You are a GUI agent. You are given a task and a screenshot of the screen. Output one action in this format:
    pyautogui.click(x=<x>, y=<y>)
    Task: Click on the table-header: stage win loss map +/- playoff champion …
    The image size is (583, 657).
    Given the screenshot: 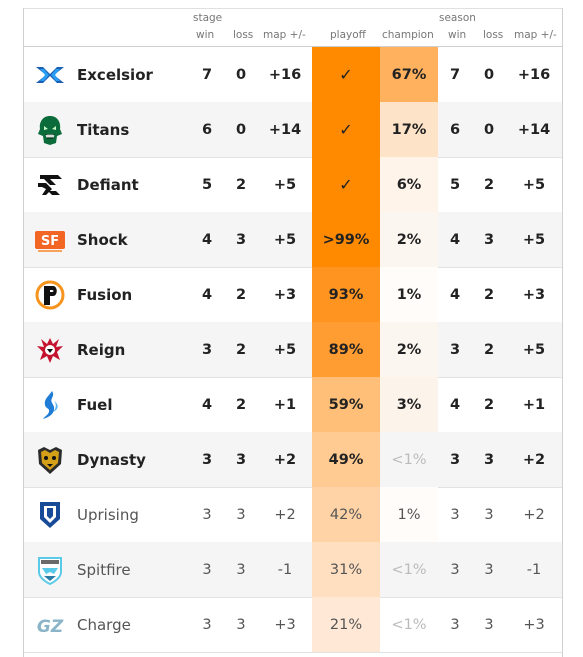 What is the action you would take?
    pyautogui.click(x=293, y=27)
    